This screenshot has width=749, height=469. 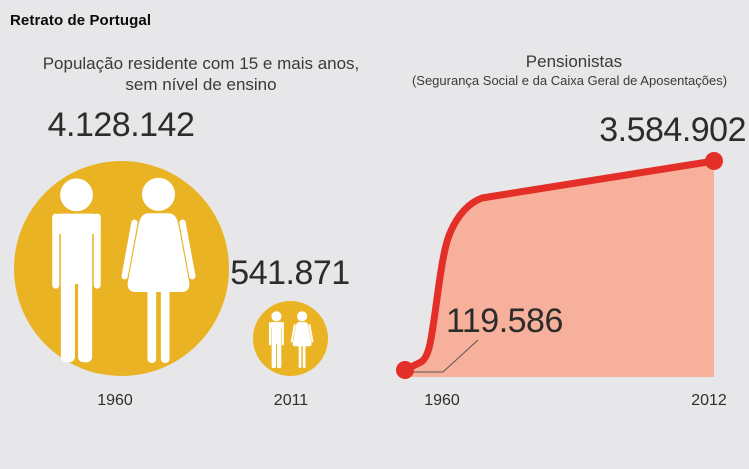 What do you see at coordinates (574, 61) in the screenshot?
I see `right-panel-heading: Pensionistas` at bounding box center [574, 61].